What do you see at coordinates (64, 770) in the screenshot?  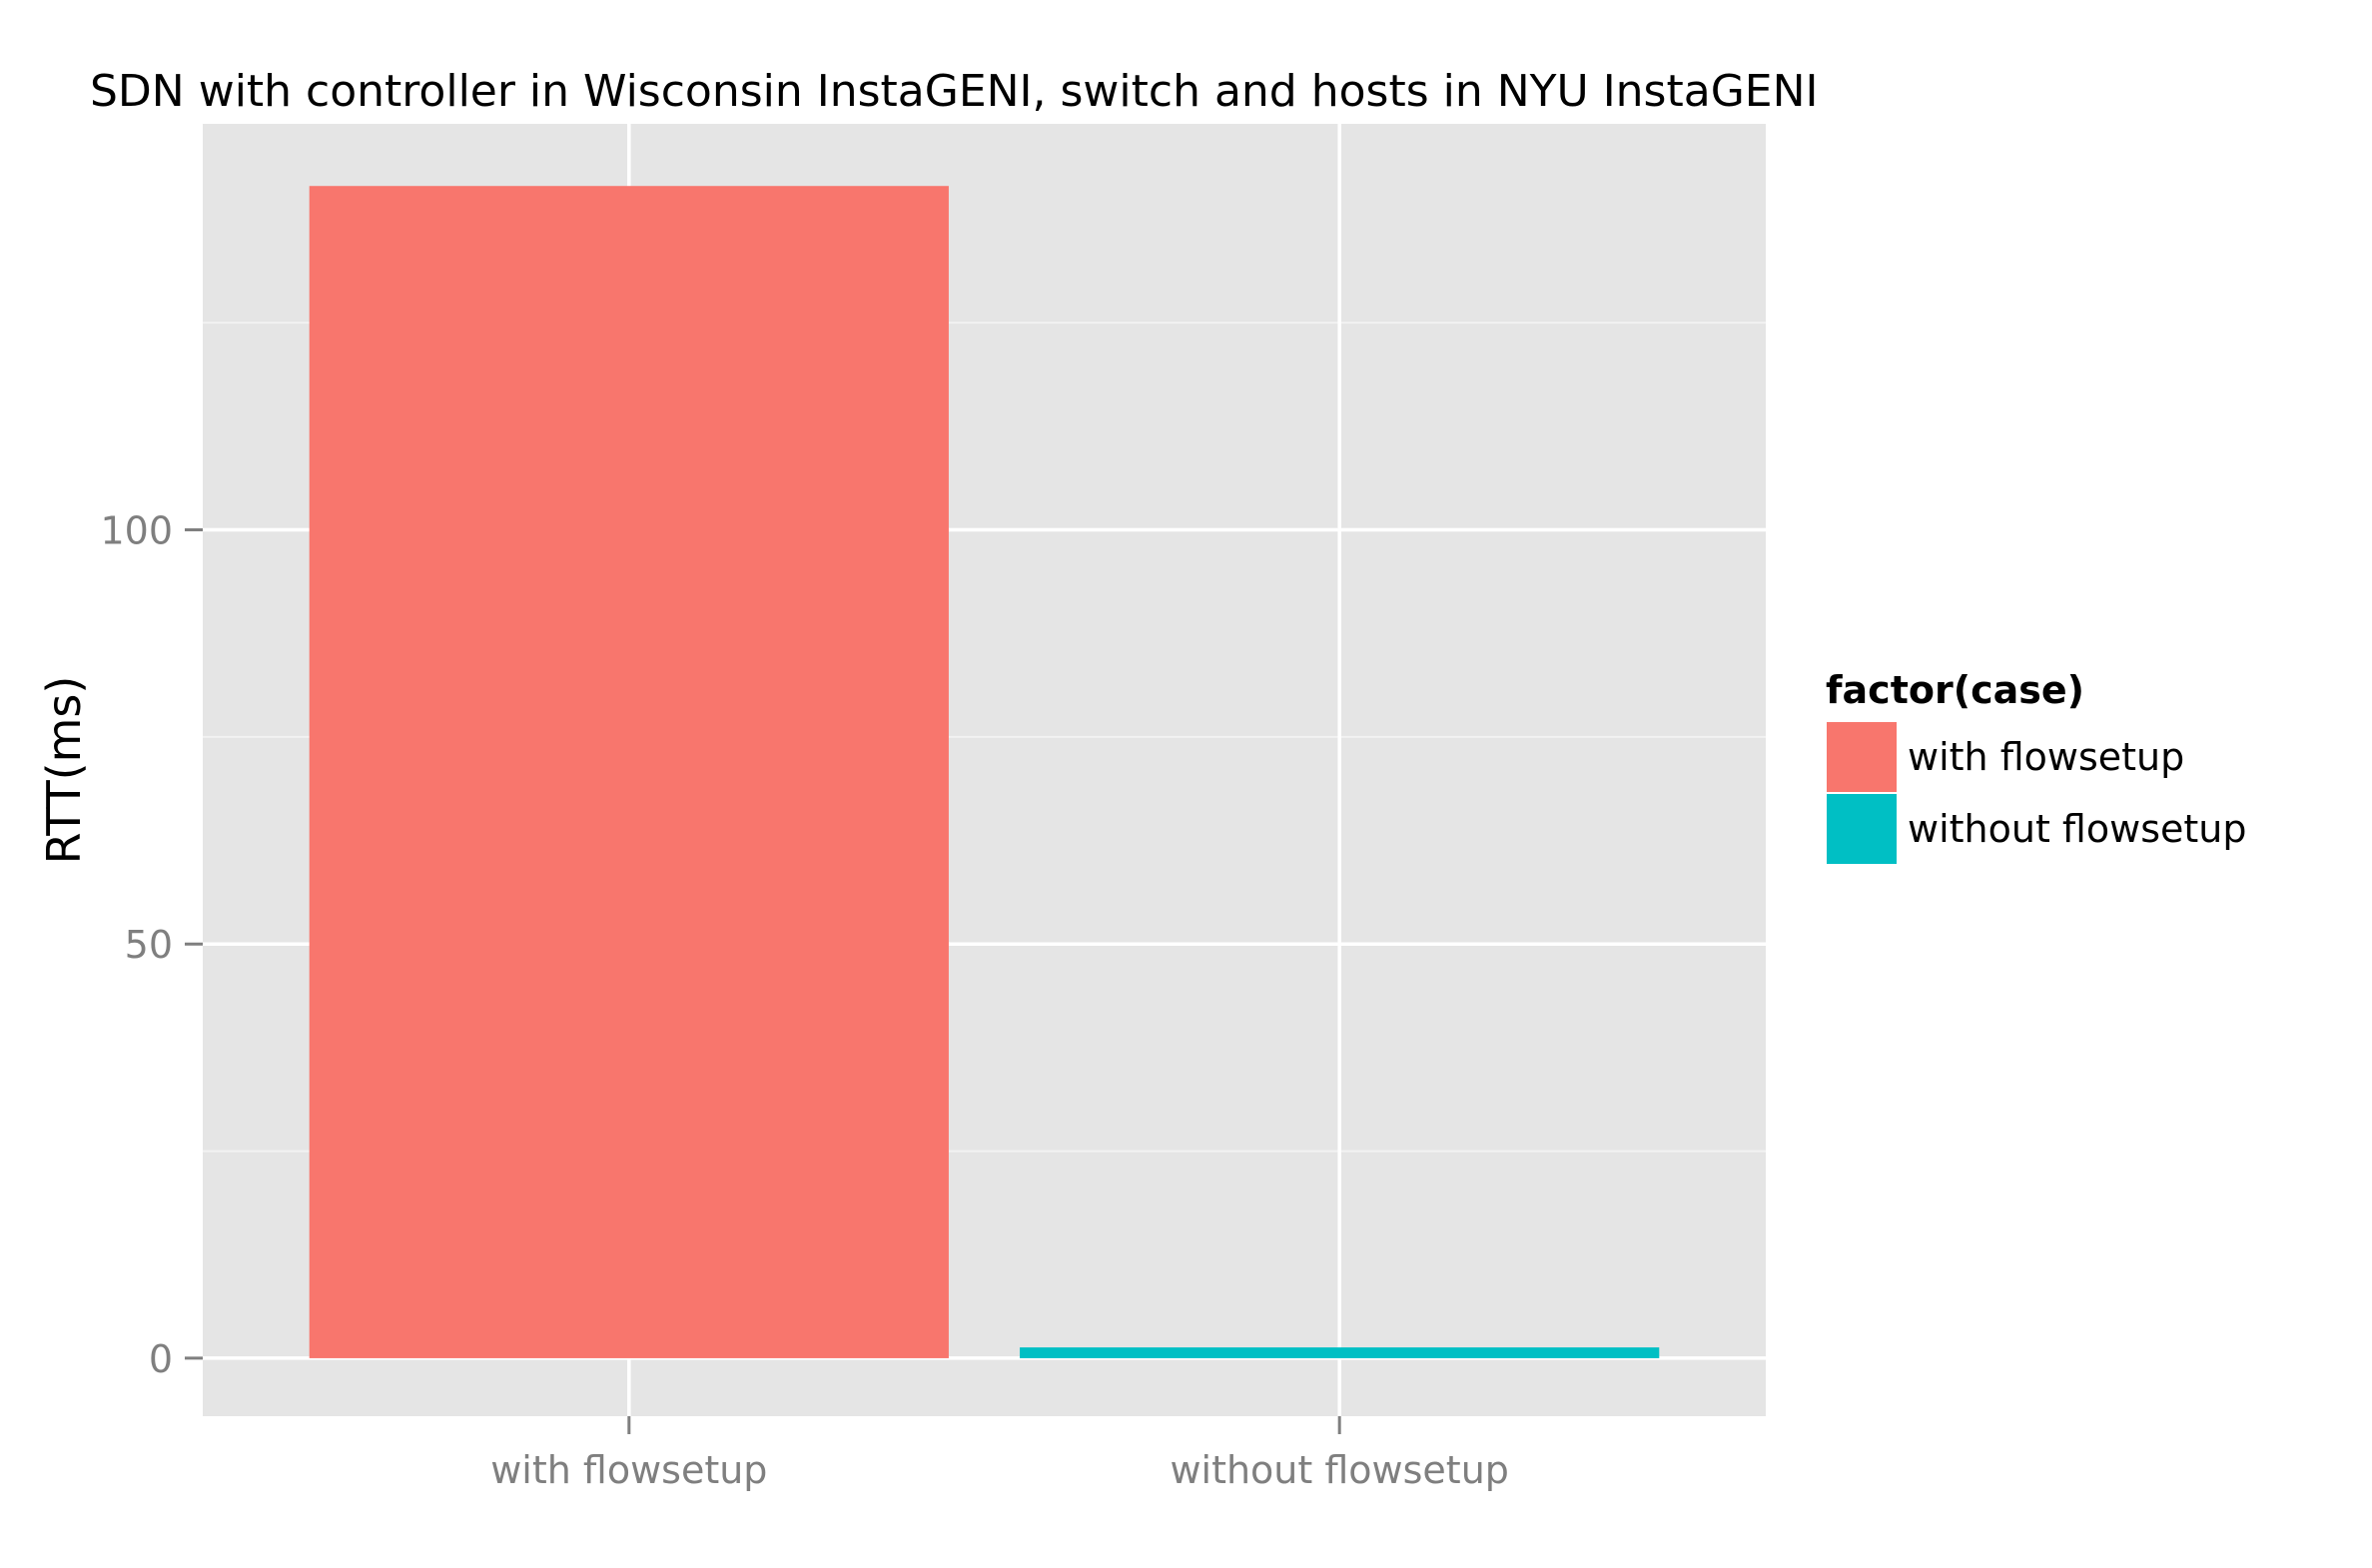 I see `y-axis-label: RTT(ms)` at bounding box center [64, 770].